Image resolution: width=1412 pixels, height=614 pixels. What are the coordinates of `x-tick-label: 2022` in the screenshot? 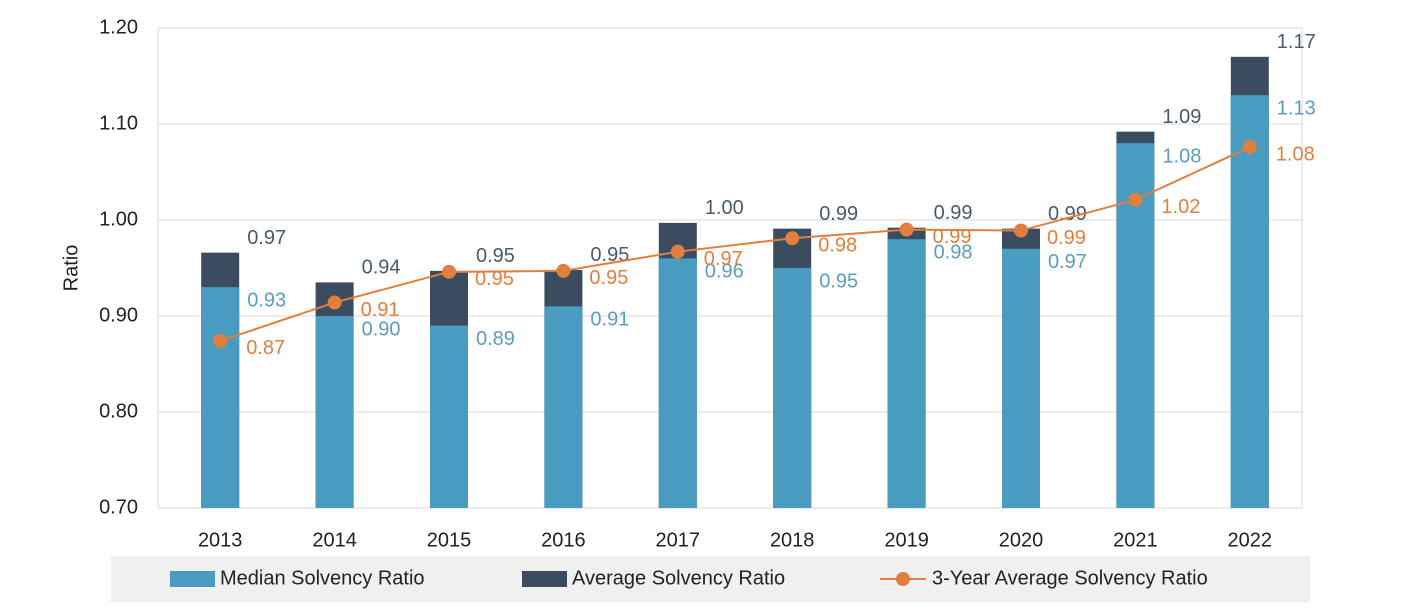 It's located at (1250, 540).